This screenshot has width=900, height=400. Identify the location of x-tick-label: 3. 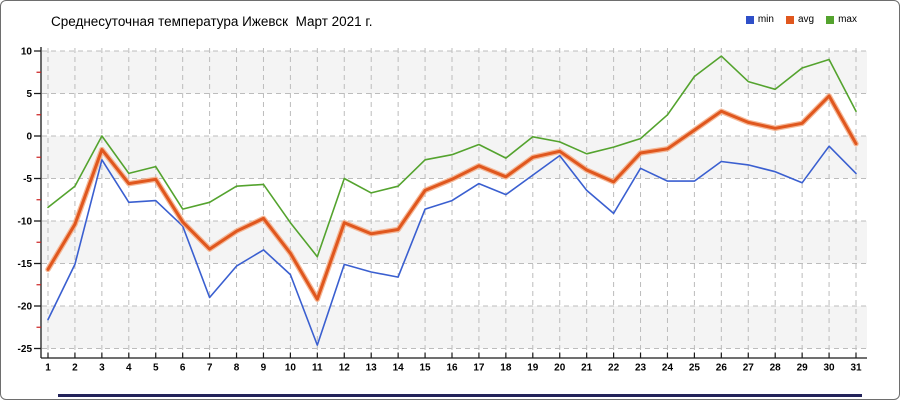
(102, 368).